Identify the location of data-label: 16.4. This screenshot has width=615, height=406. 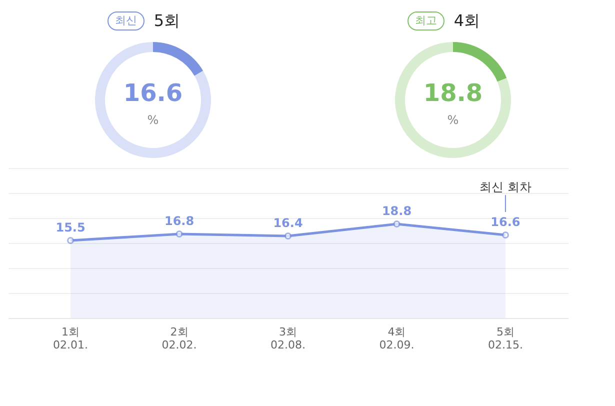
(288, 223).